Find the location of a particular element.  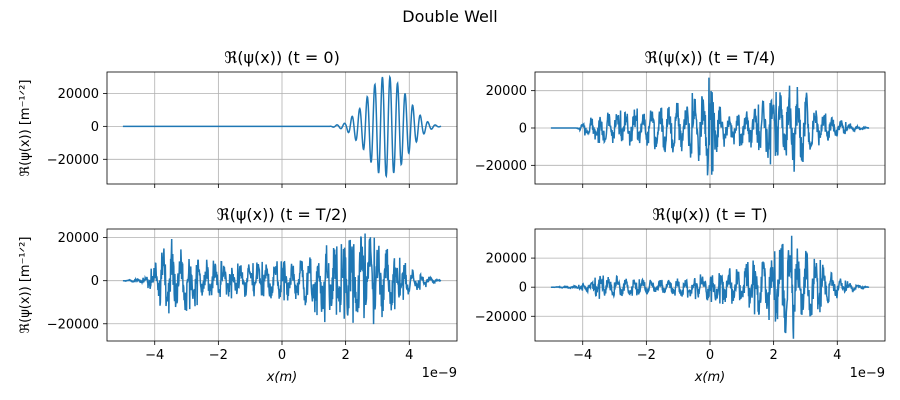

figure-title: Double Well is located at coordinates (449, 16).